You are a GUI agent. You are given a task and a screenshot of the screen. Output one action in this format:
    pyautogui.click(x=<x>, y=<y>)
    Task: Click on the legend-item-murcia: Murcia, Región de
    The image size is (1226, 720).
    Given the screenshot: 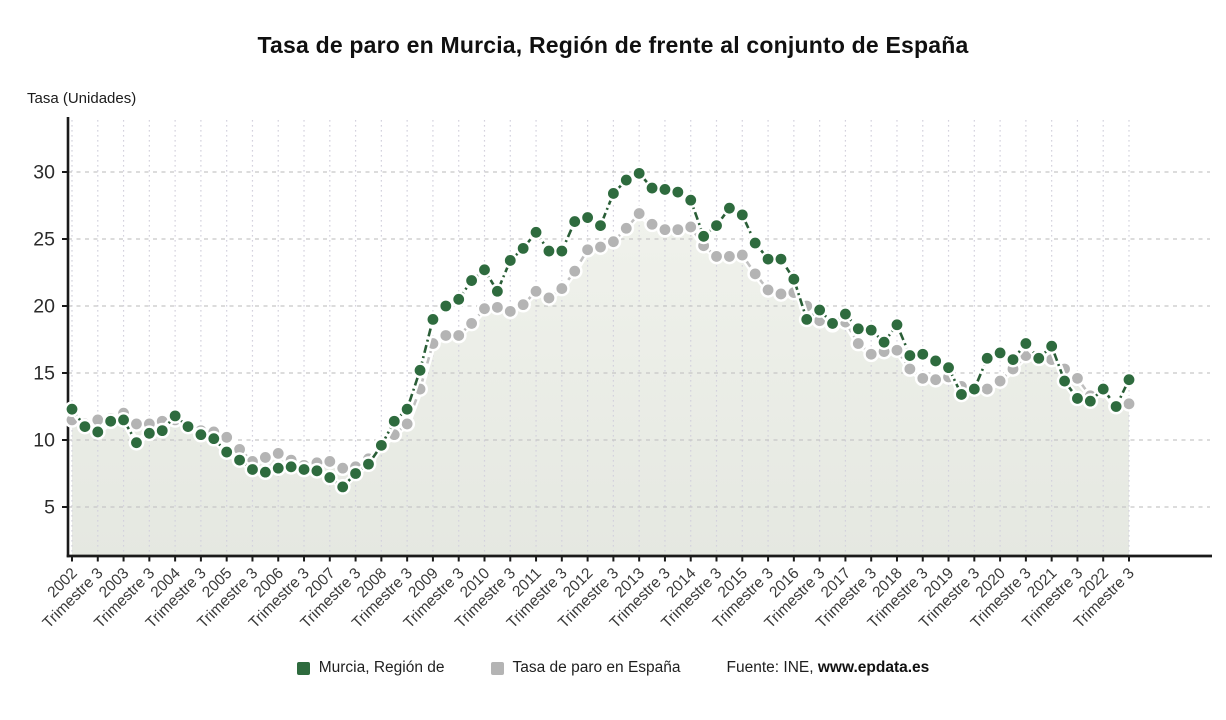 What is the action you would take?
    pyautogui.click(x=370, y=668)
    